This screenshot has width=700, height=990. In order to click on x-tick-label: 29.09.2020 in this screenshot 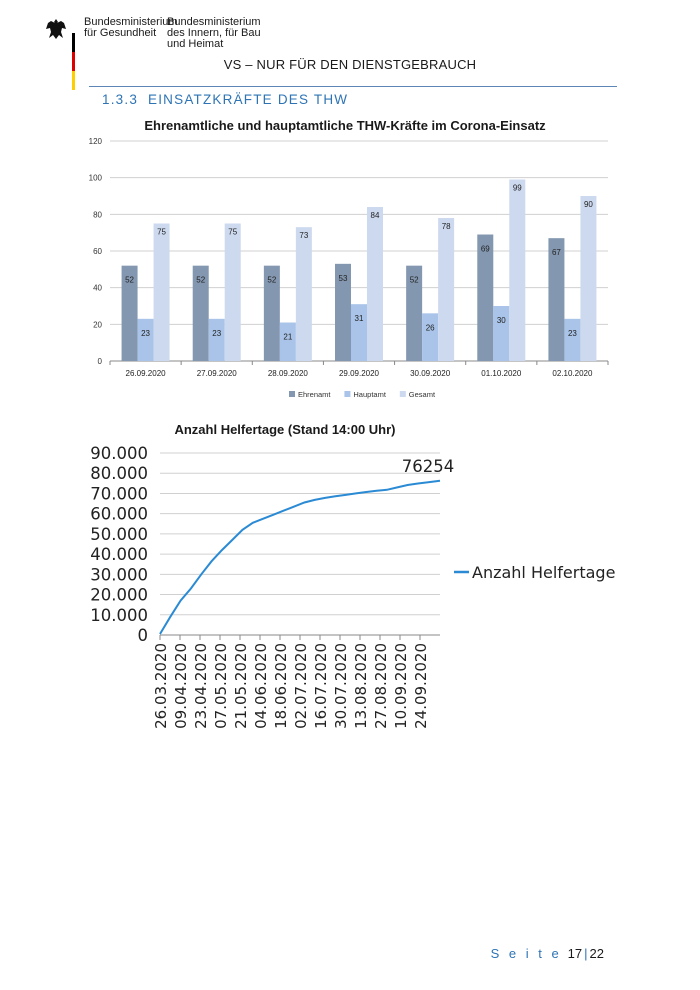, I will do `click(359, 373)`.